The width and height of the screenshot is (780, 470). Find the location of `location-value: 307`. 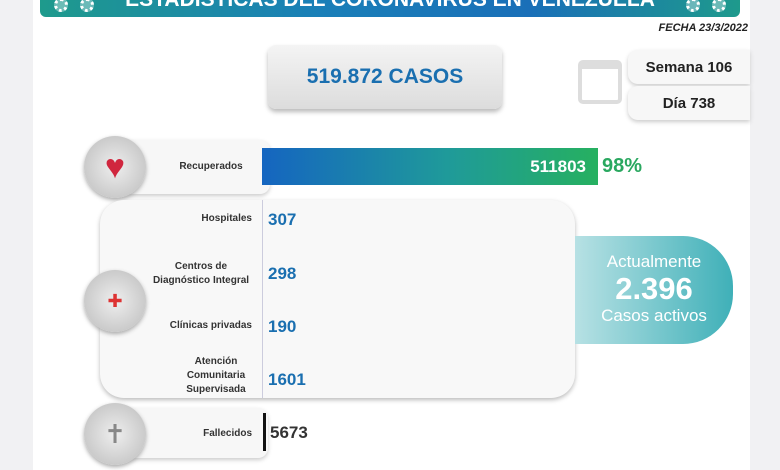

location-value: 307 is located at coordinates (282, 219).